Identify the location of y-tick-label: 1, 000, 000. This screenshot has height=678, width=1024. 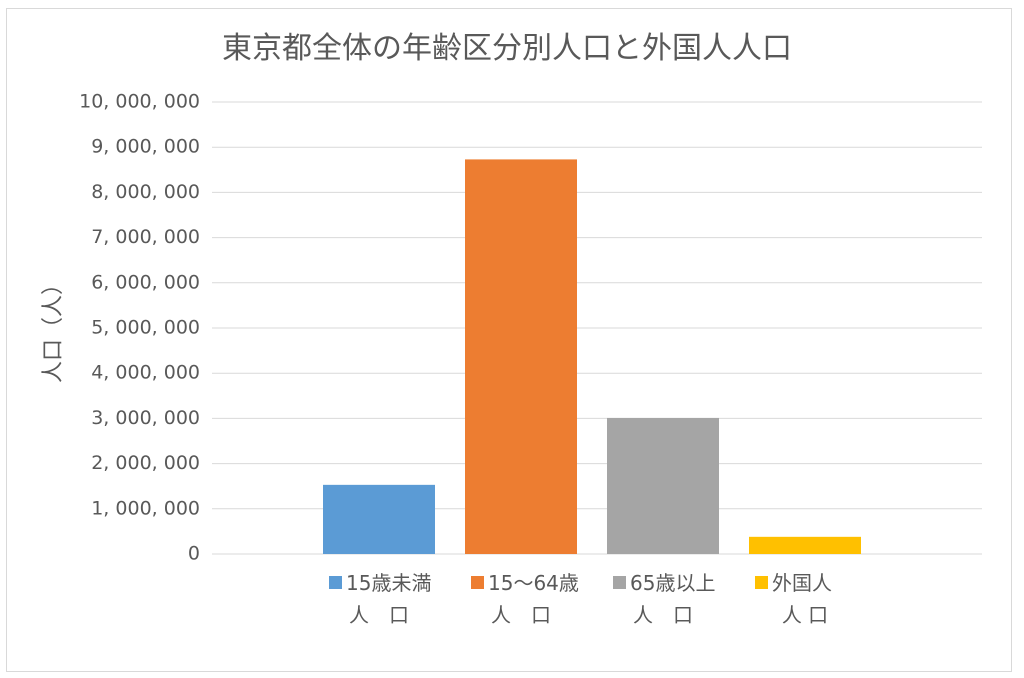
(145, 508).